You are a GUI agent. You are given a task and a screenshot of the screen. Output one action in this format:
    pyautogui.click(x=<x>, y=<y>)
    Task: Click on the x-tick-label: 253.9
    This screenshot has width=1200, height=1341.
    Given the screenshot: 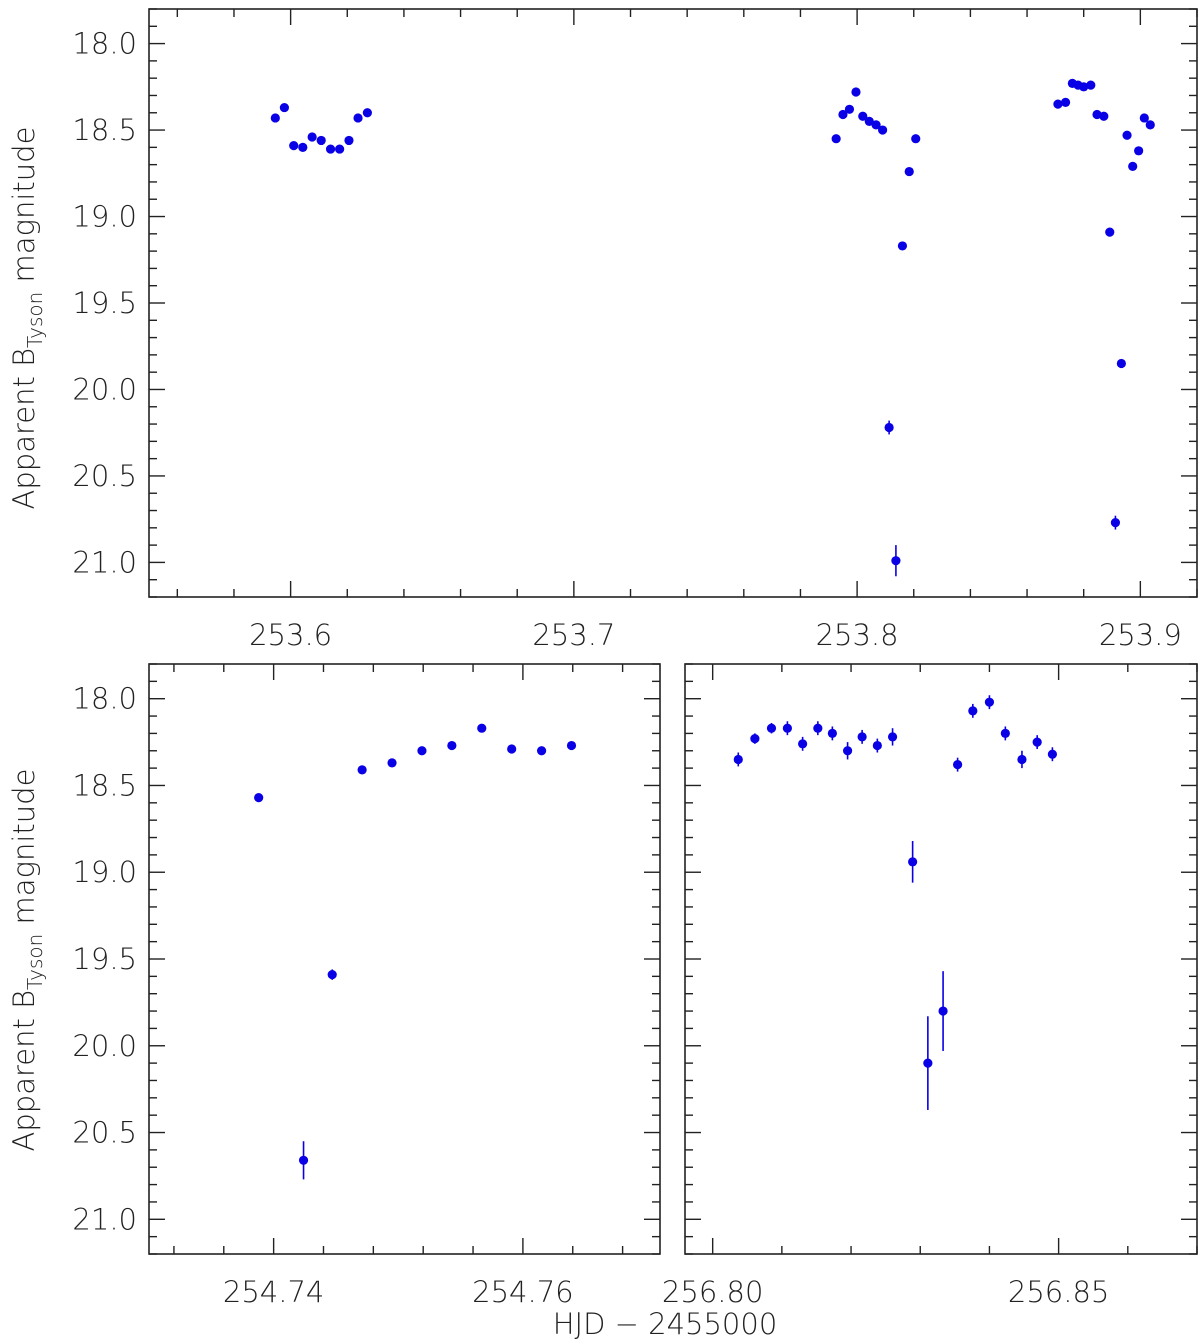 What is the action you would take?
    pyautogui.click(x=1140, y=635)
    